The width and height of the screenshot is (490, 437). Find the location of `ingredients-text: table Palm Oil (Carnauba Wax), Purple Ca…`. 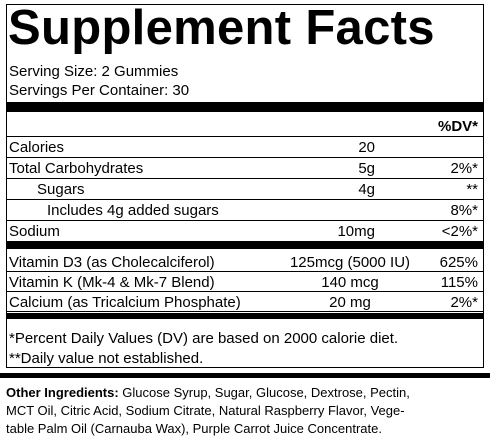

ingredients-text: table Palm Oil (Carnauba Wax), Purple Ca… is located at coordinates (194, 428).